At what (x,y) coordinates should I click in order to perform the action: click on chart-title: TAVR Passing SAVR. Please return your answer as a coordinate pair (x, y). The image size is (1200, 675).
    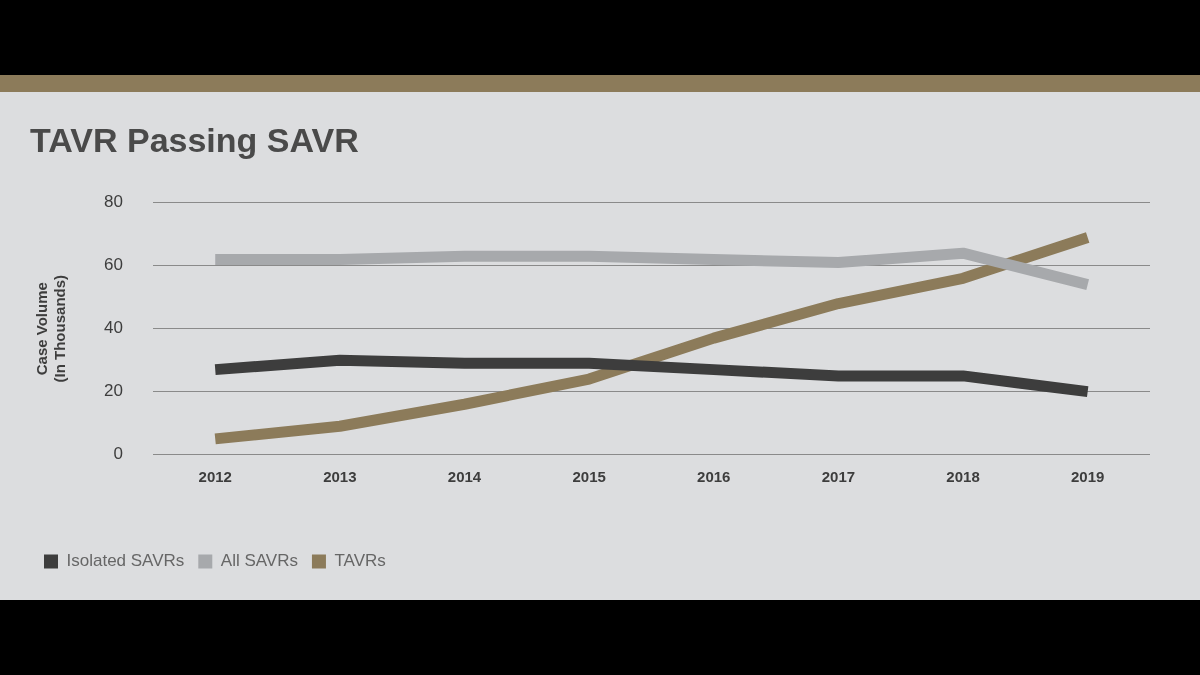
    Looking at the image, I should click on (194, 139).